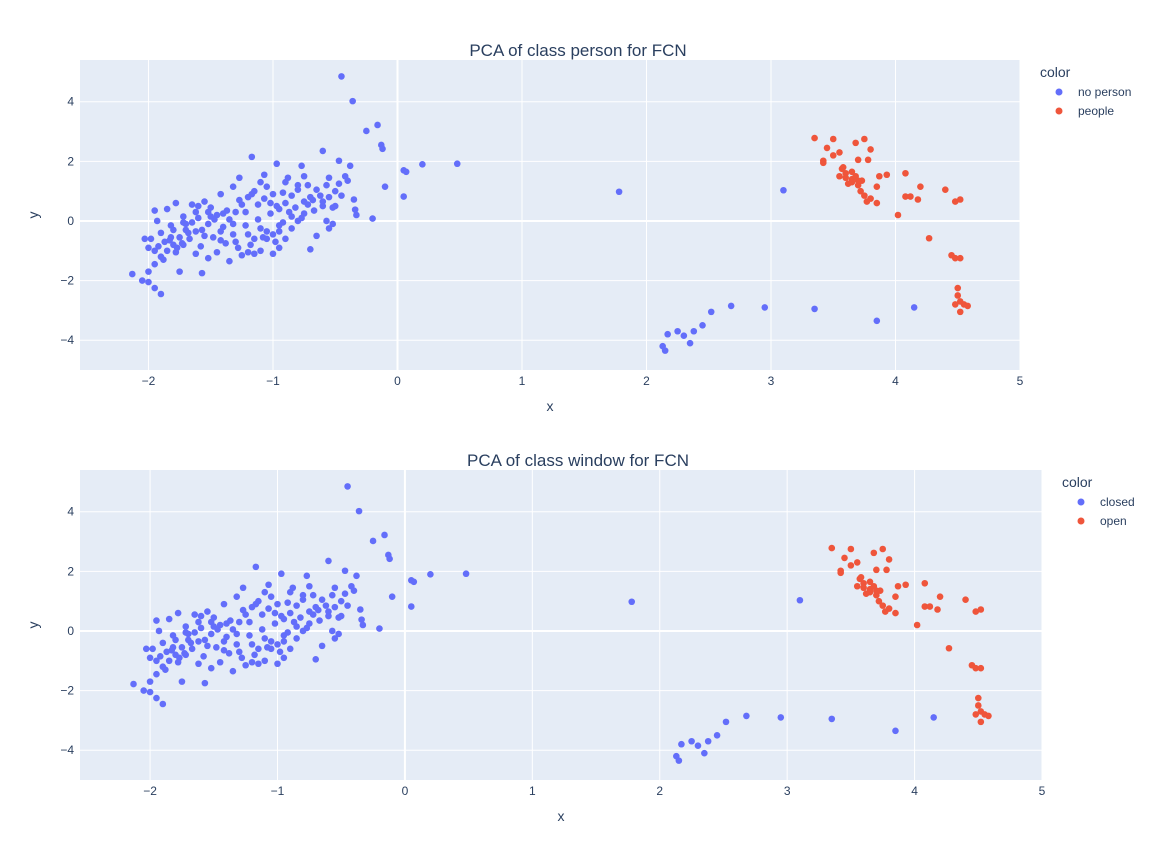 This screenshot has height=860, width=1156. What do you see at coordinates (1096, 111) in the screenshot?
I see `legend-label-people: people` at bounding box center [1096, 111].